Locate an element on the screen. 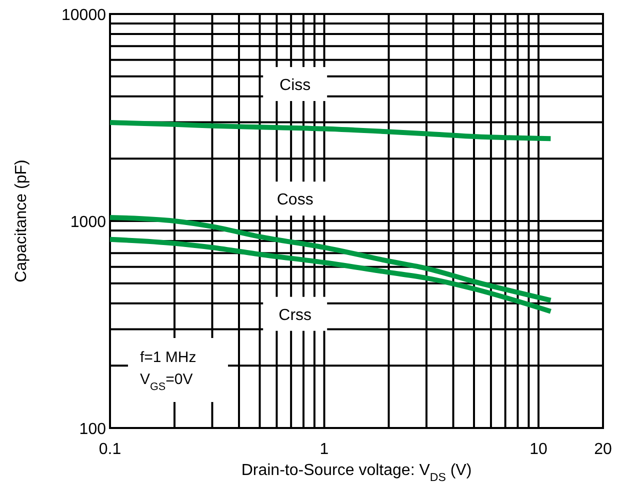 The height and width of the screenshot is (487, 624). annotation: V$_{GS}$=0V is located at coordinates (166, 382).